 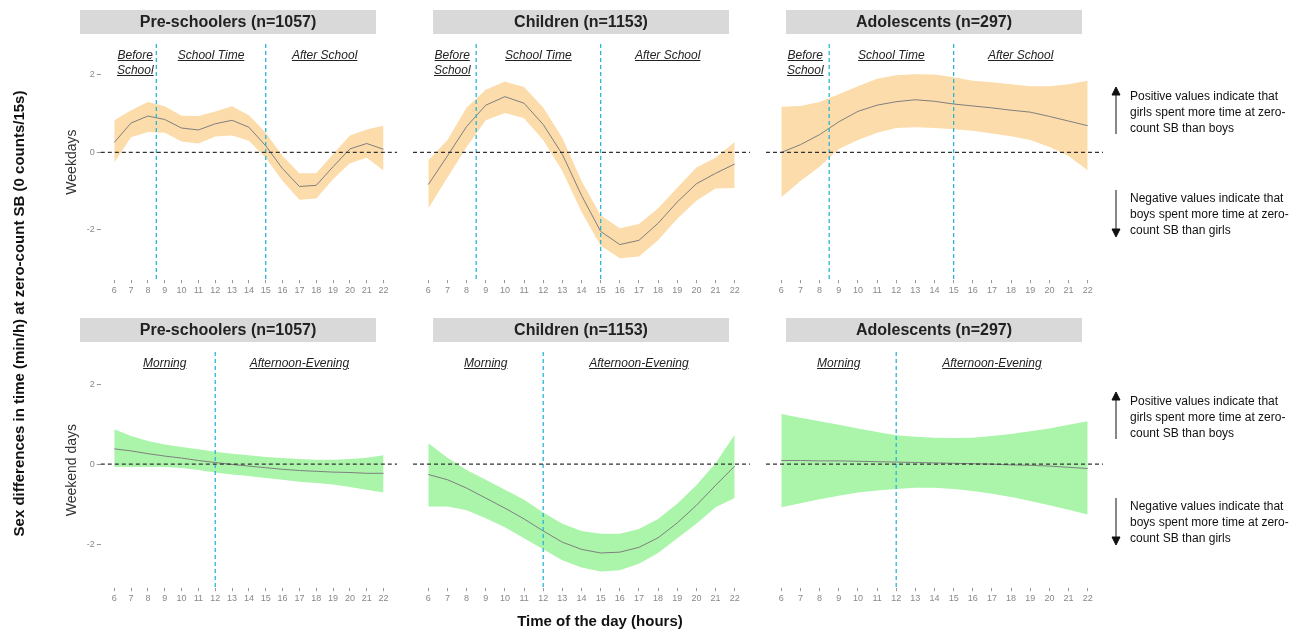 What do you see at coordinates (18, 314) in the screenshot?
I see `text: Sex differences in time (min/h) at zero-count SB (0 counts/15s)` at bounding box center [18, 314].